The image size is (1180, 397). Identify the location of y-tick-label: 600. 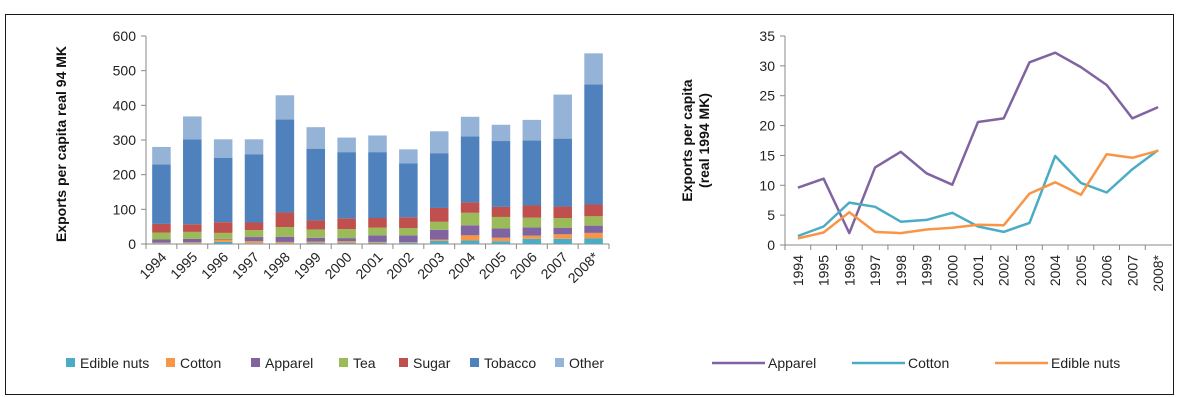
(125, 36).